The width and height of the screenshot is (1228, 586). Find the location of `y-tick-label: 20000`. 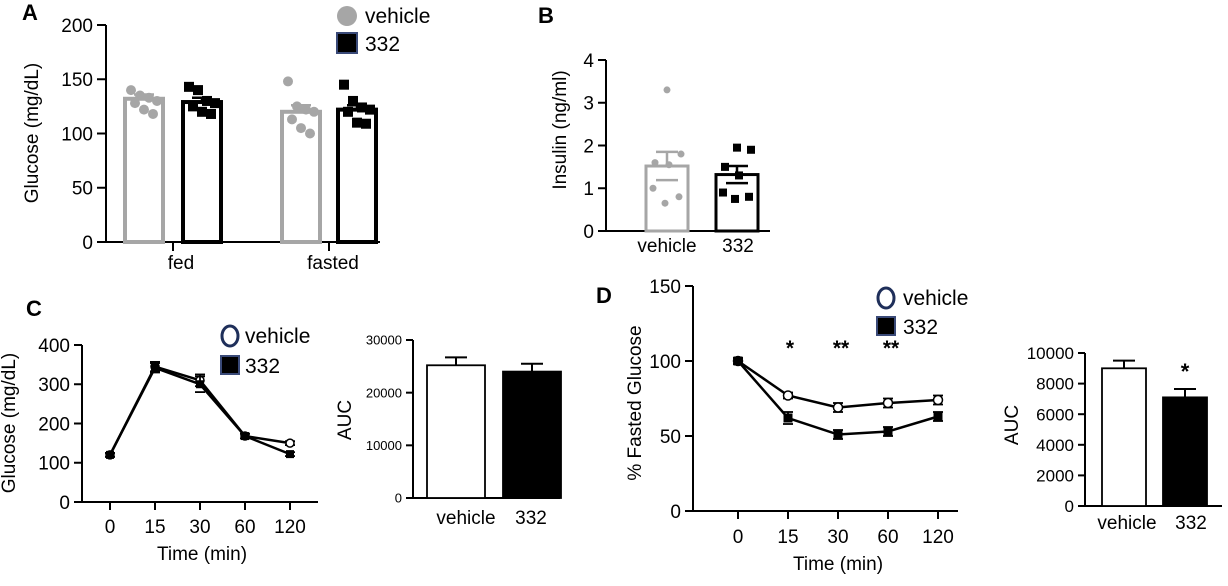

y-tick-label: 20000 is located at coordinates (384, 392).